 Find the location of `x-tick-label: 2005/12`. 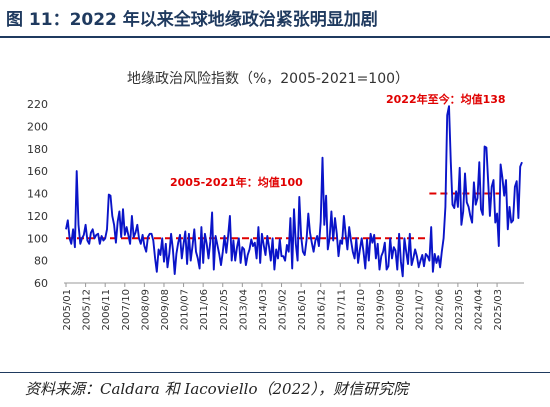

x-tick-label: 2005/12 is located at coordinates (87, 310).